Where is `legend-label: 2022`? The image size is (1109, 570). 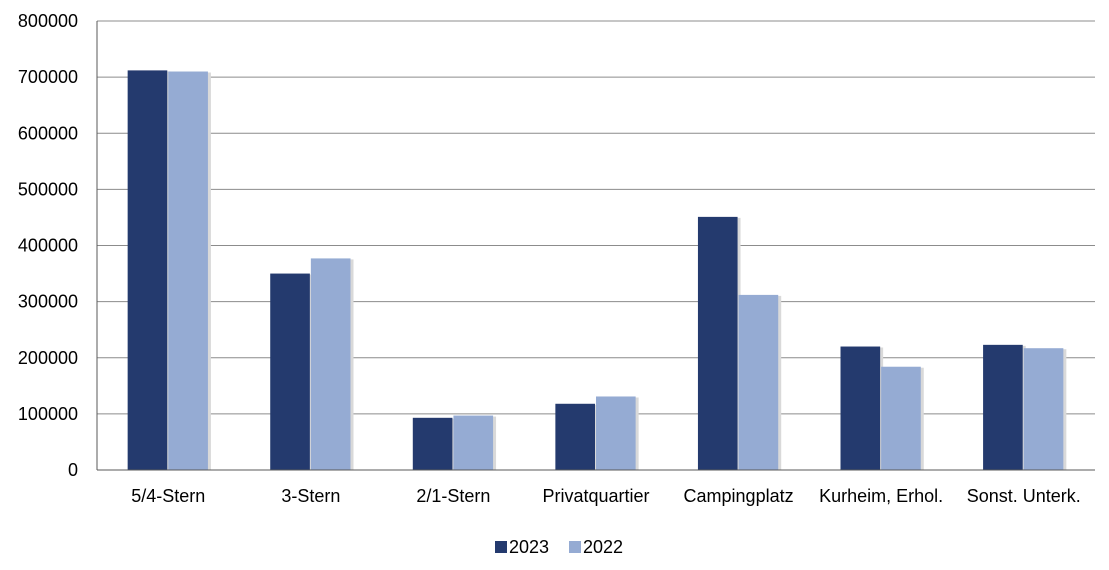 legend-label: 2022 is located at coordinates (603, 547).